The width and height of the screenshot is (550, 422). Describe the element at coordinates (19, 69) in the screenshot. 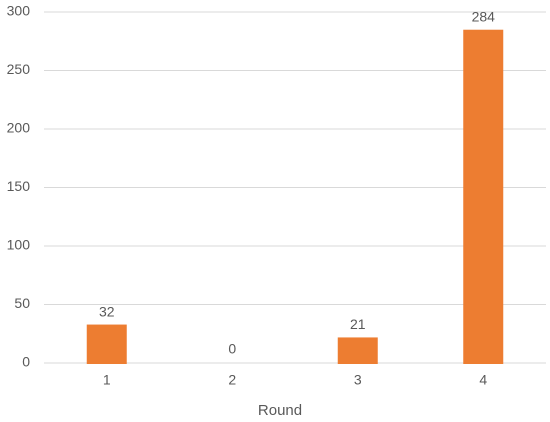

I see `y-tick-label: 250` at that location.